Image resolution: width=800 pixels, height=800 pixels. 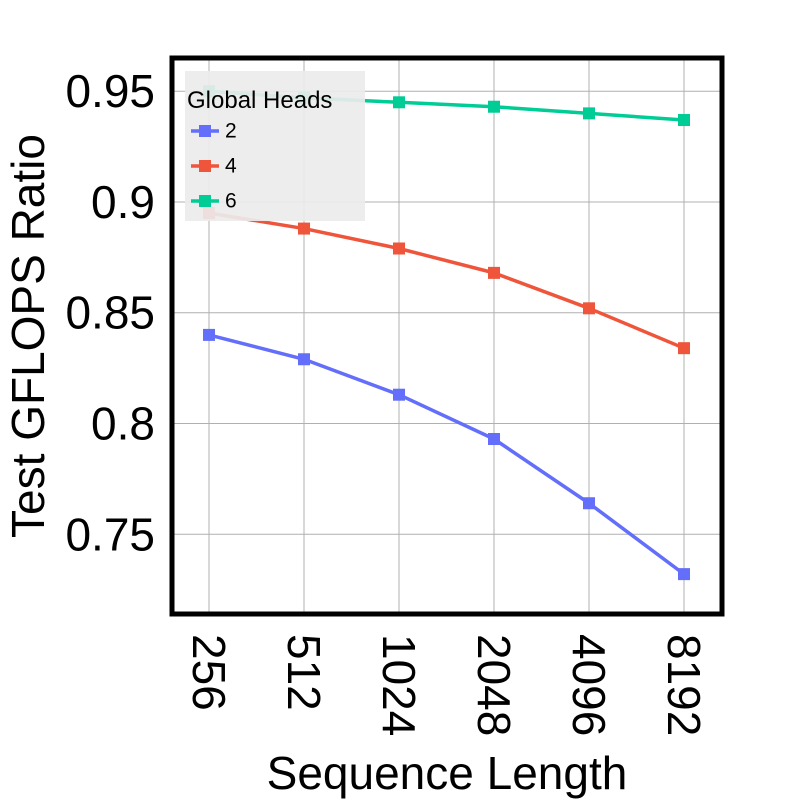 I want to click on y-axis-ticks: 0.75 0.8 0.85 0.9 0.95, so click(x=110, y=312).